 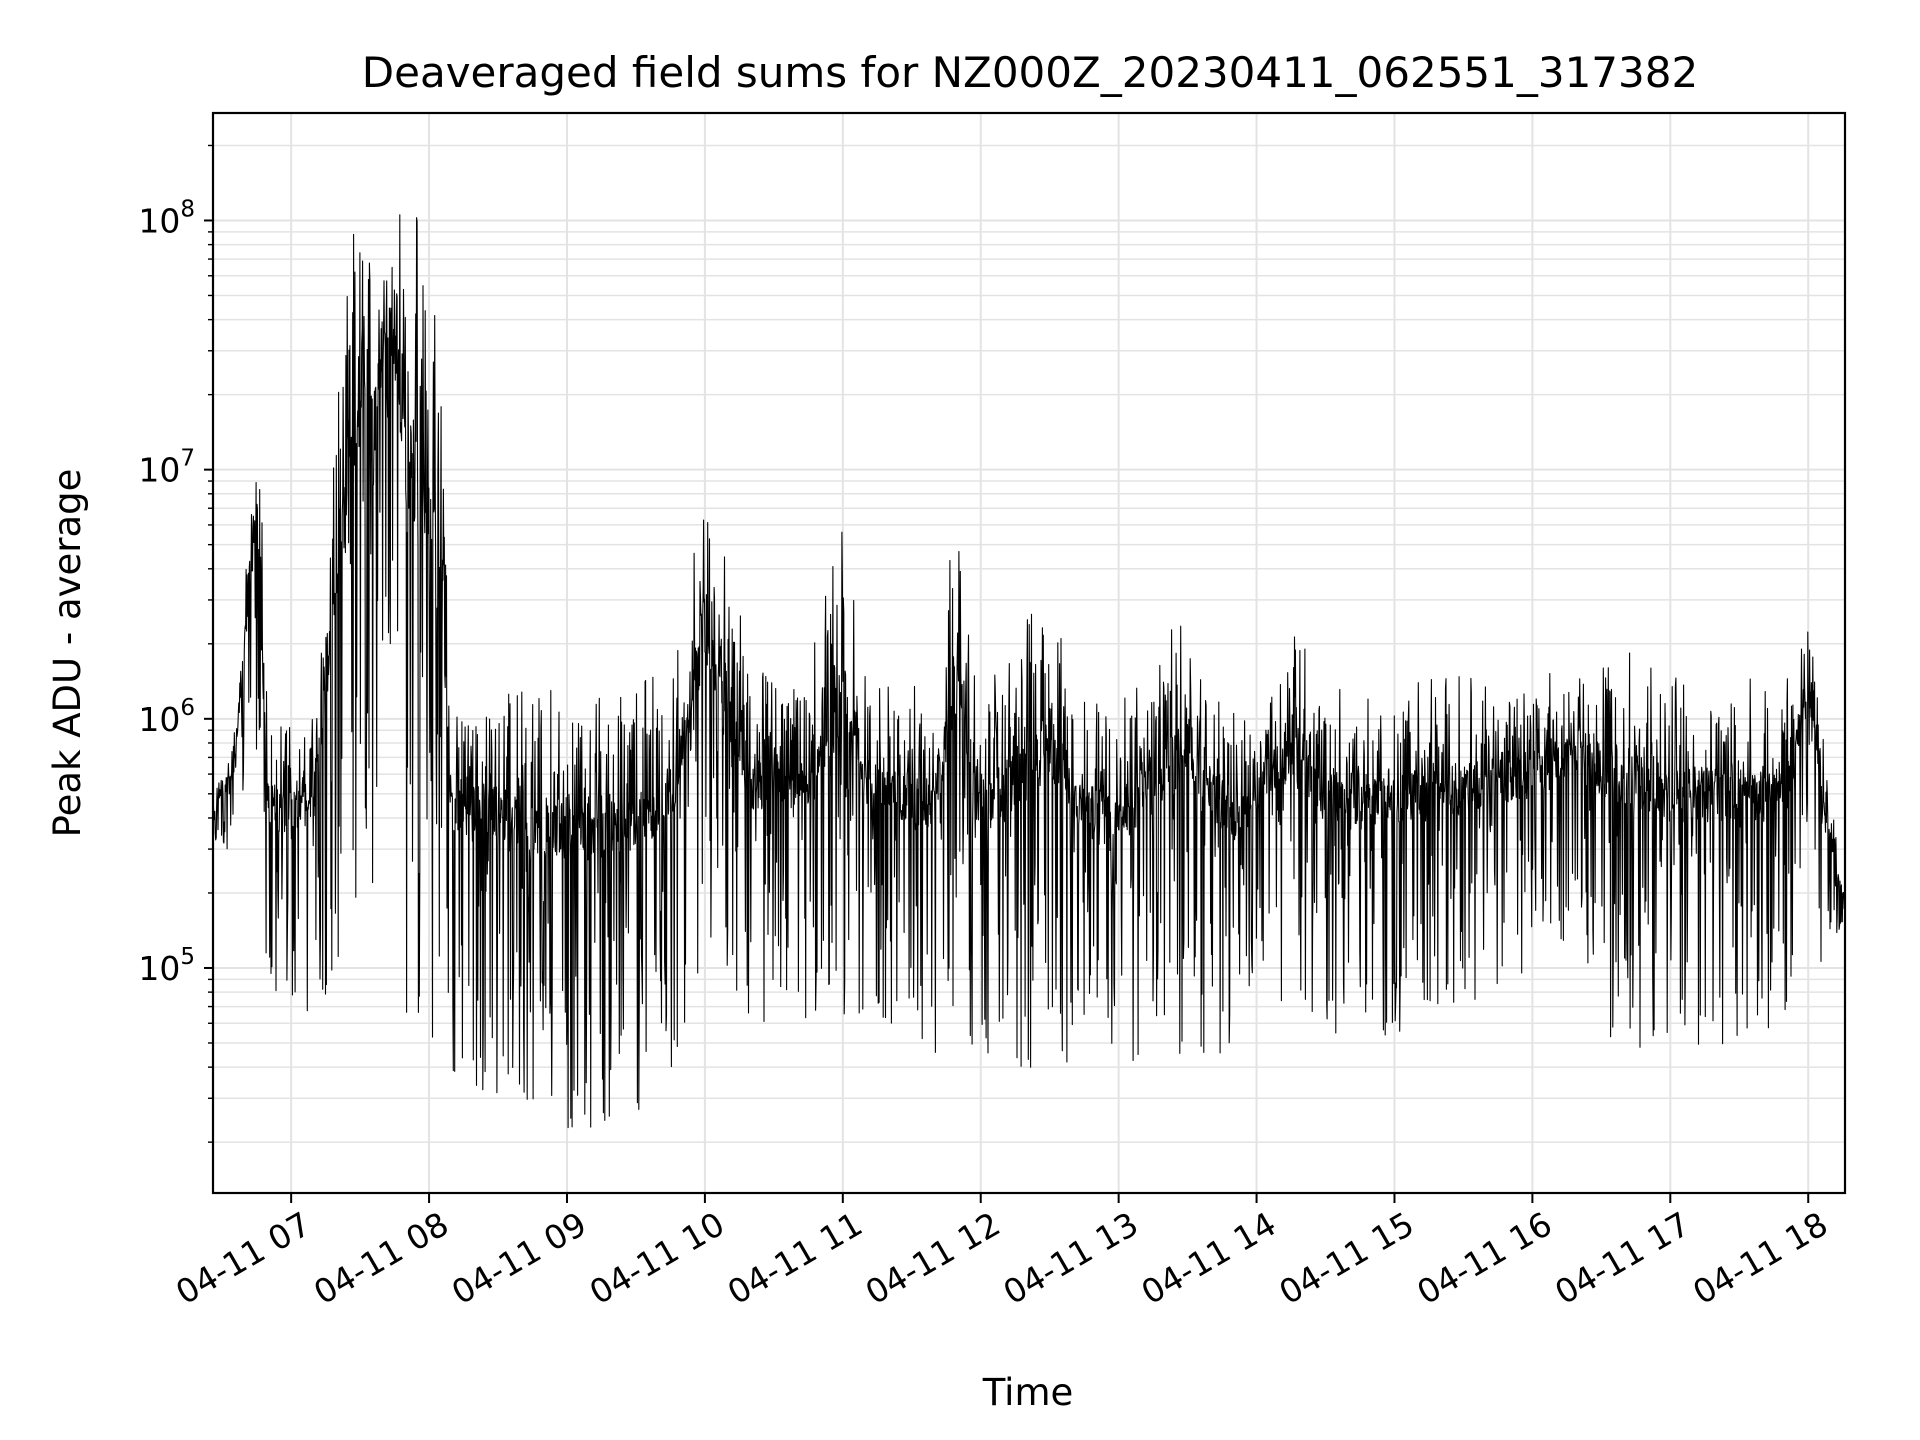 I want to click on y-tick-label: 10⁷, so click(x=166, y=468).